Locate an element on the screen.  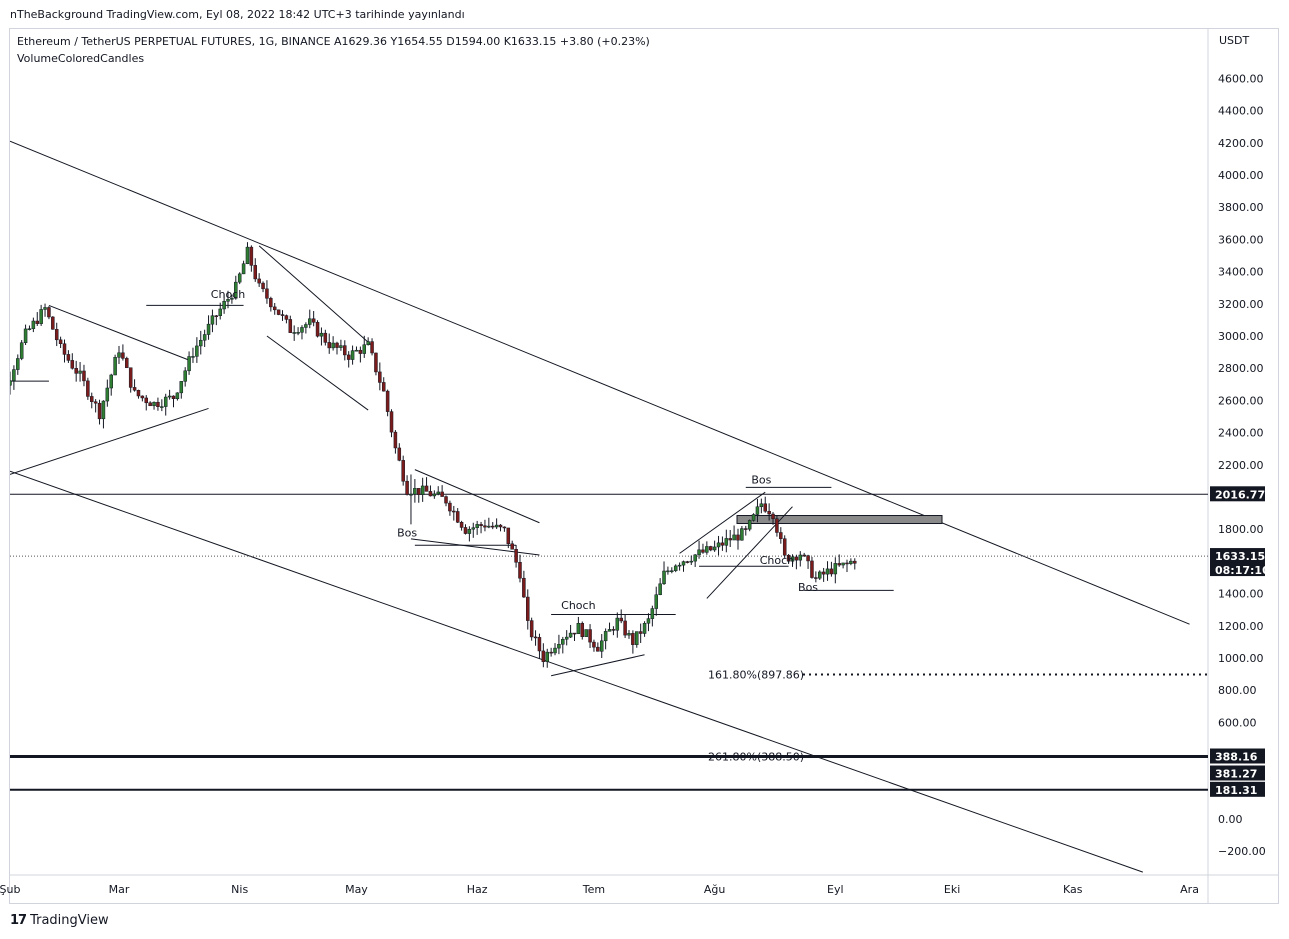
time-axis-tick: May is located at coordinates (356, 889).